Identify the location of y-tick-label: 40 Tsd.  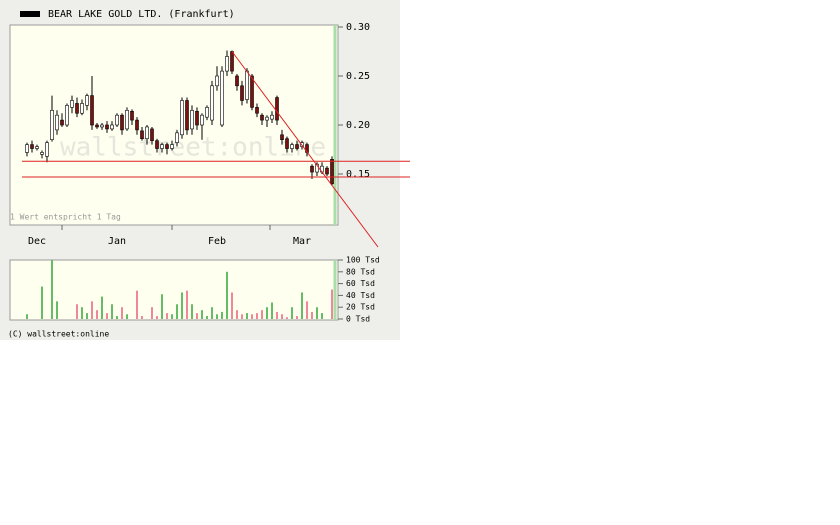
(360, 295).